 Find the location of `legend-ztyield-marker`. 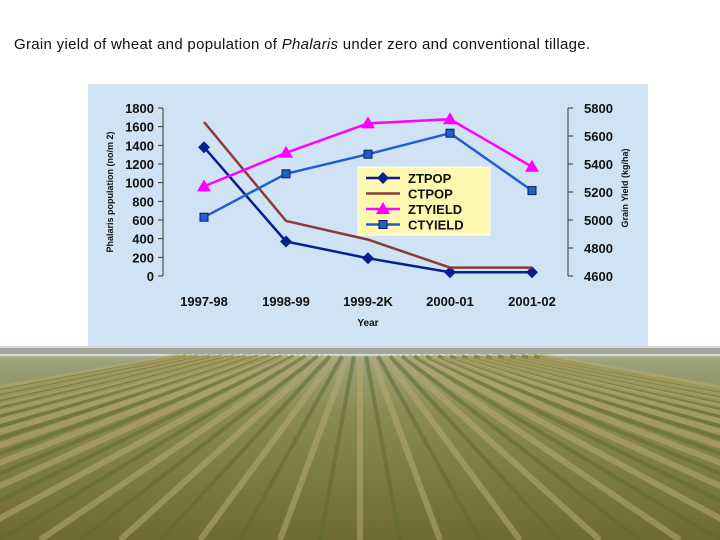

legend-ztyield-marker is located at coordinates (383, 208).